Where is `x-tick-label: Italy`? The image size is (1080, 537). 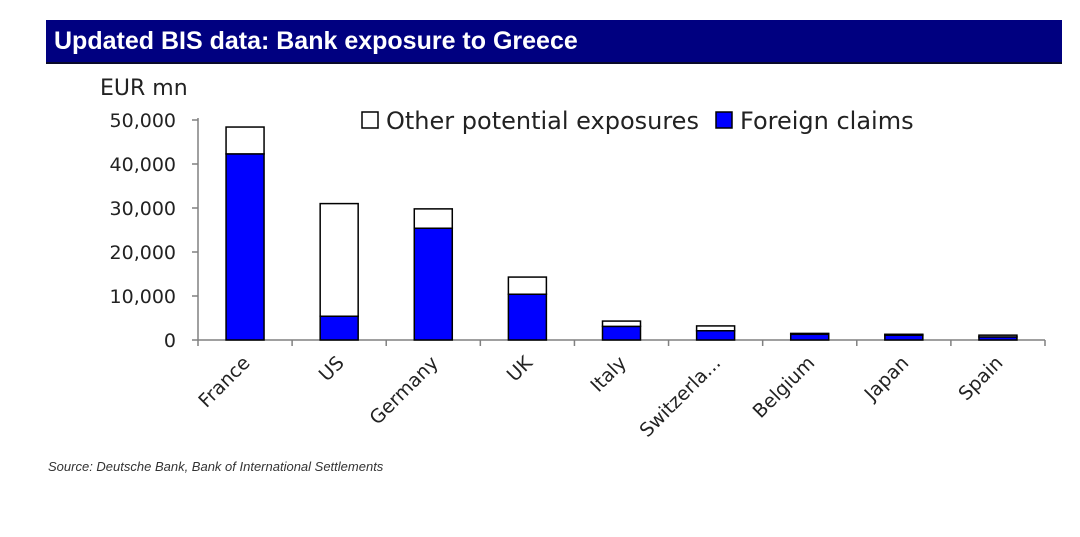 x-tick-label: Italy is located at coordinates (608, 374).